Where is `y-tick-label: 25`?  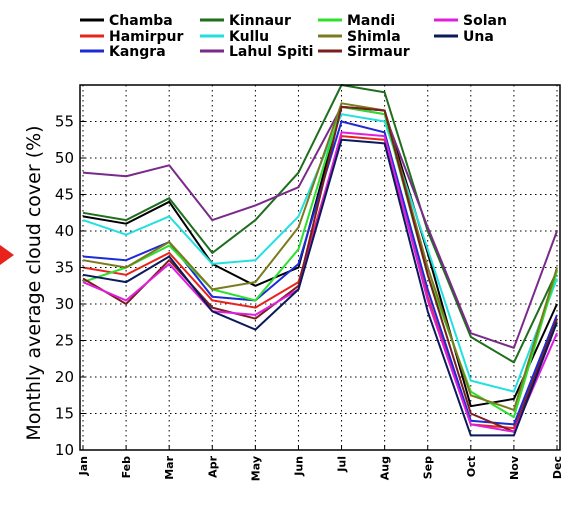 y-tick-label: 25 is located at coordinates (64, 341).